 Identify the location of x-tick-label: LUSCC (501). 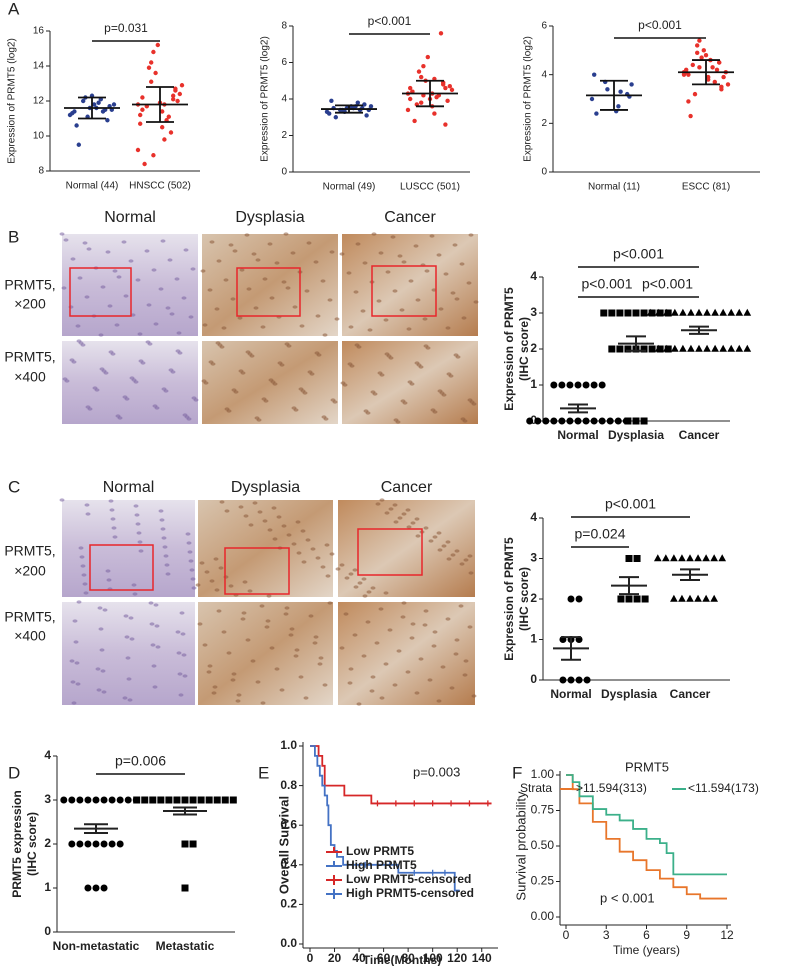
(430, 187).